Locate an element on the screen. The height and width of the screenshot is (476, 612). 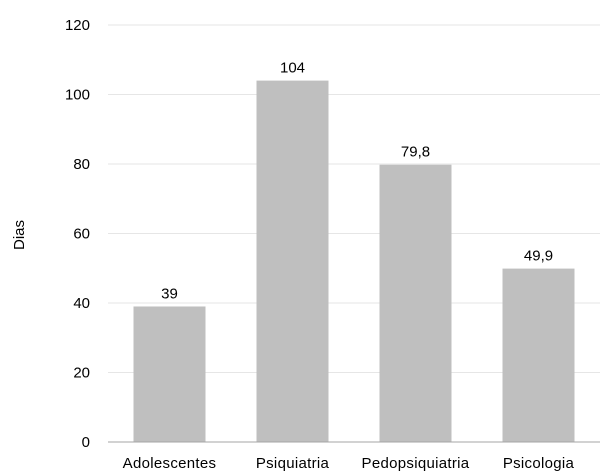
bar-psiquiatria is located at coordinates (292, 261).